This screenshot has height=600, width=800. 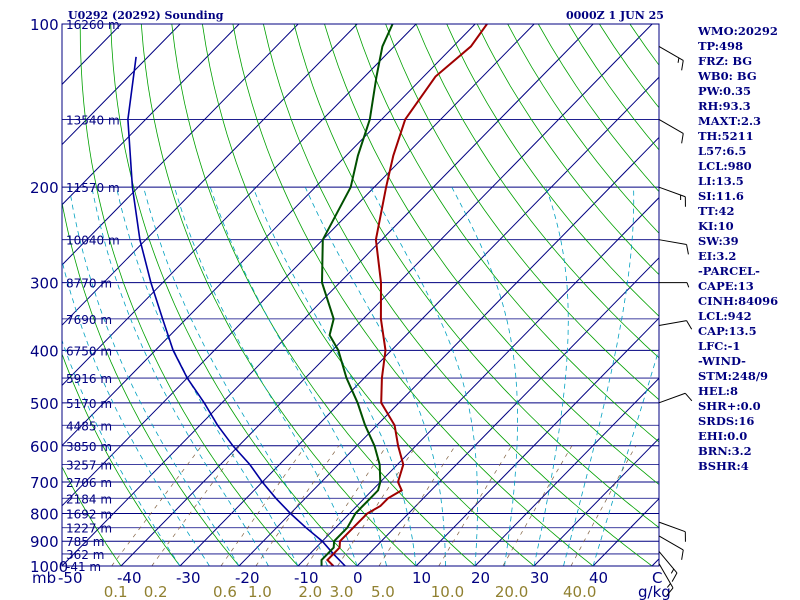 I want to click on height-label: 6750 m, so click(x=89, y=351).